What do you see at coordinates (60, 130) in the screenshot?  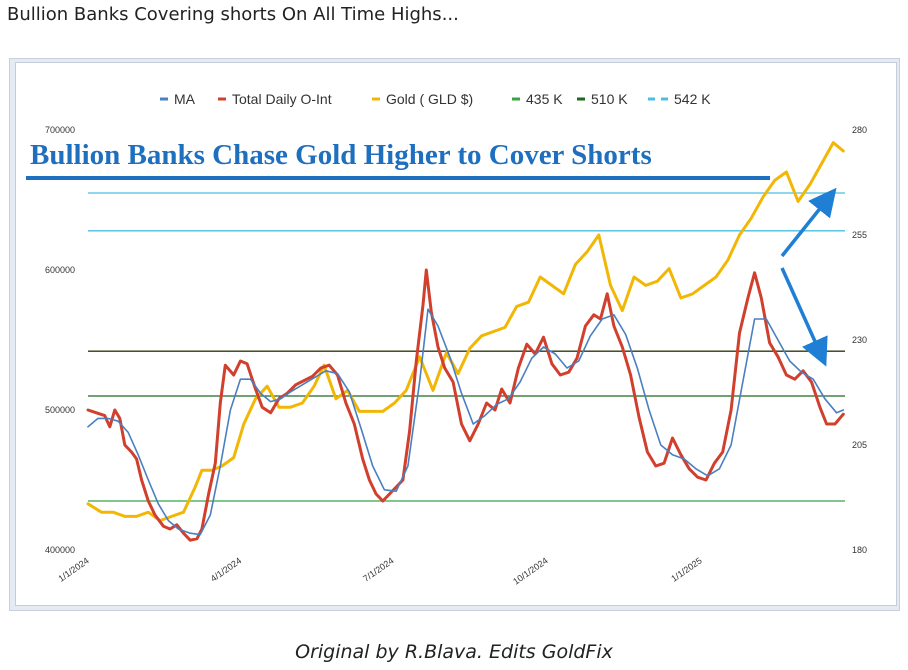 I see `y-left-tick-label: 700000` at bounding box center [60, 130].